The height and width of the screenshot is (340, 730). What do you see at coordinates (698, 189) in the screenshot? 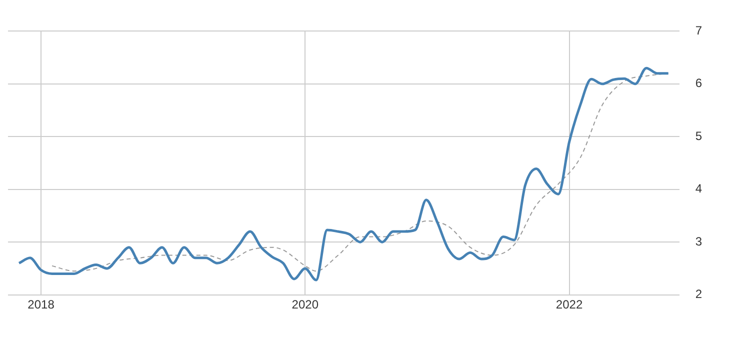
I see `y-tick-label: 4` at bounding box center [698, 189].